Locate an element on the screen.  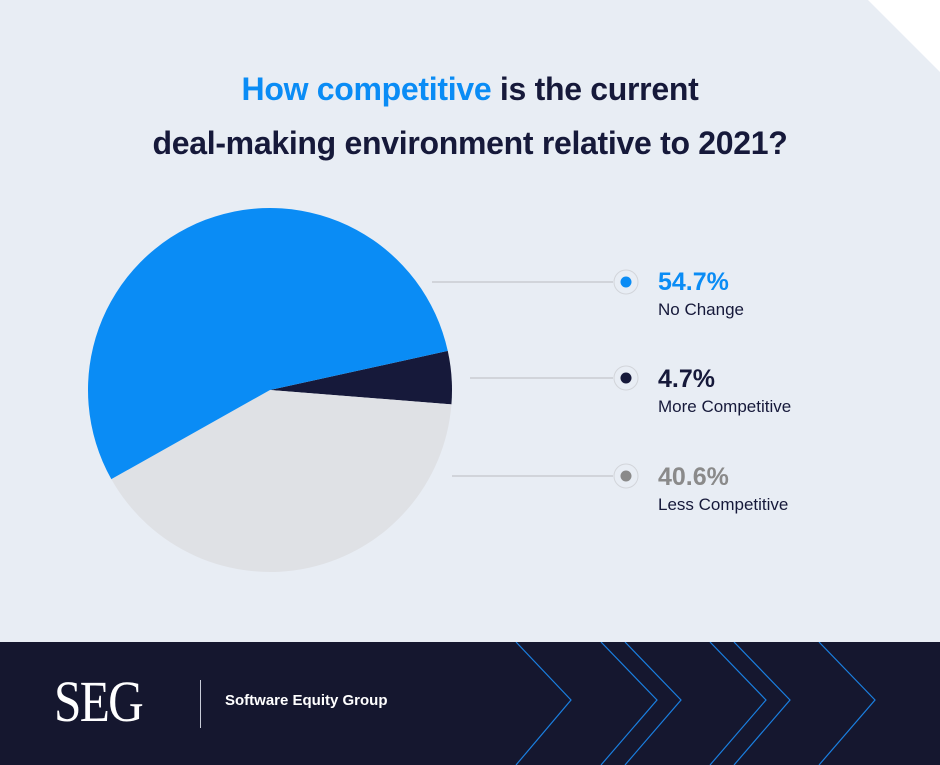
legend-no-change: 54.7% No Change is located at coordinates (701, 294).